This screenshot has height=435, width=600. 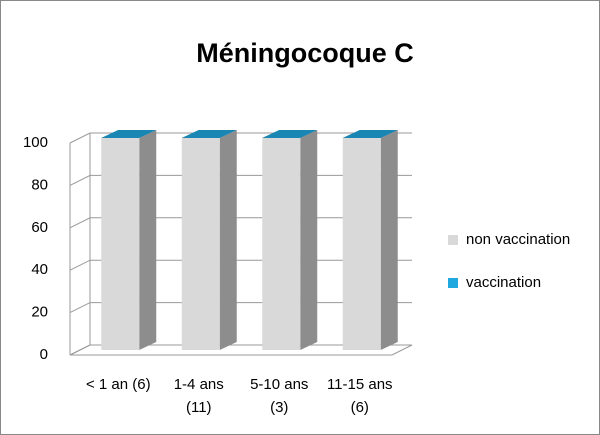 What do you see at coordinates (279, 384) in the screenshot?
I see `x-tick-label: 5-10 ans` at bounding box center [279, 384].